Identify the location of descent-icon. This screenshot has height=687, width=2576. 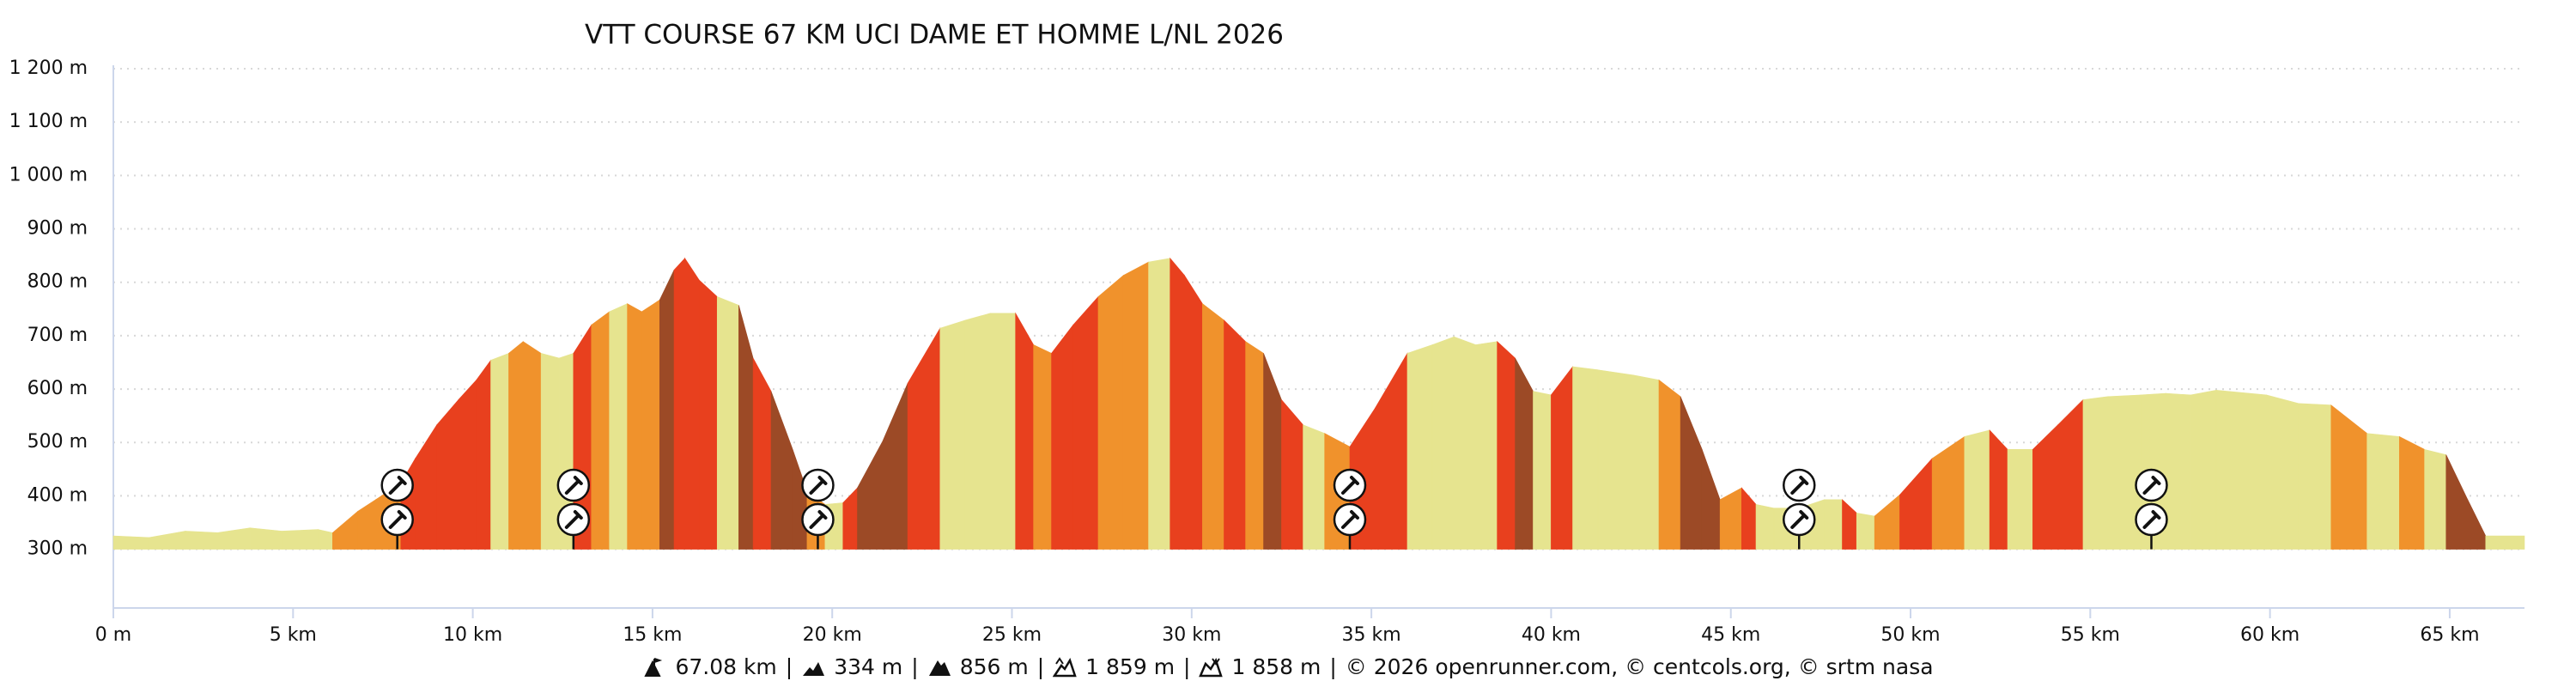
(1211, 668).